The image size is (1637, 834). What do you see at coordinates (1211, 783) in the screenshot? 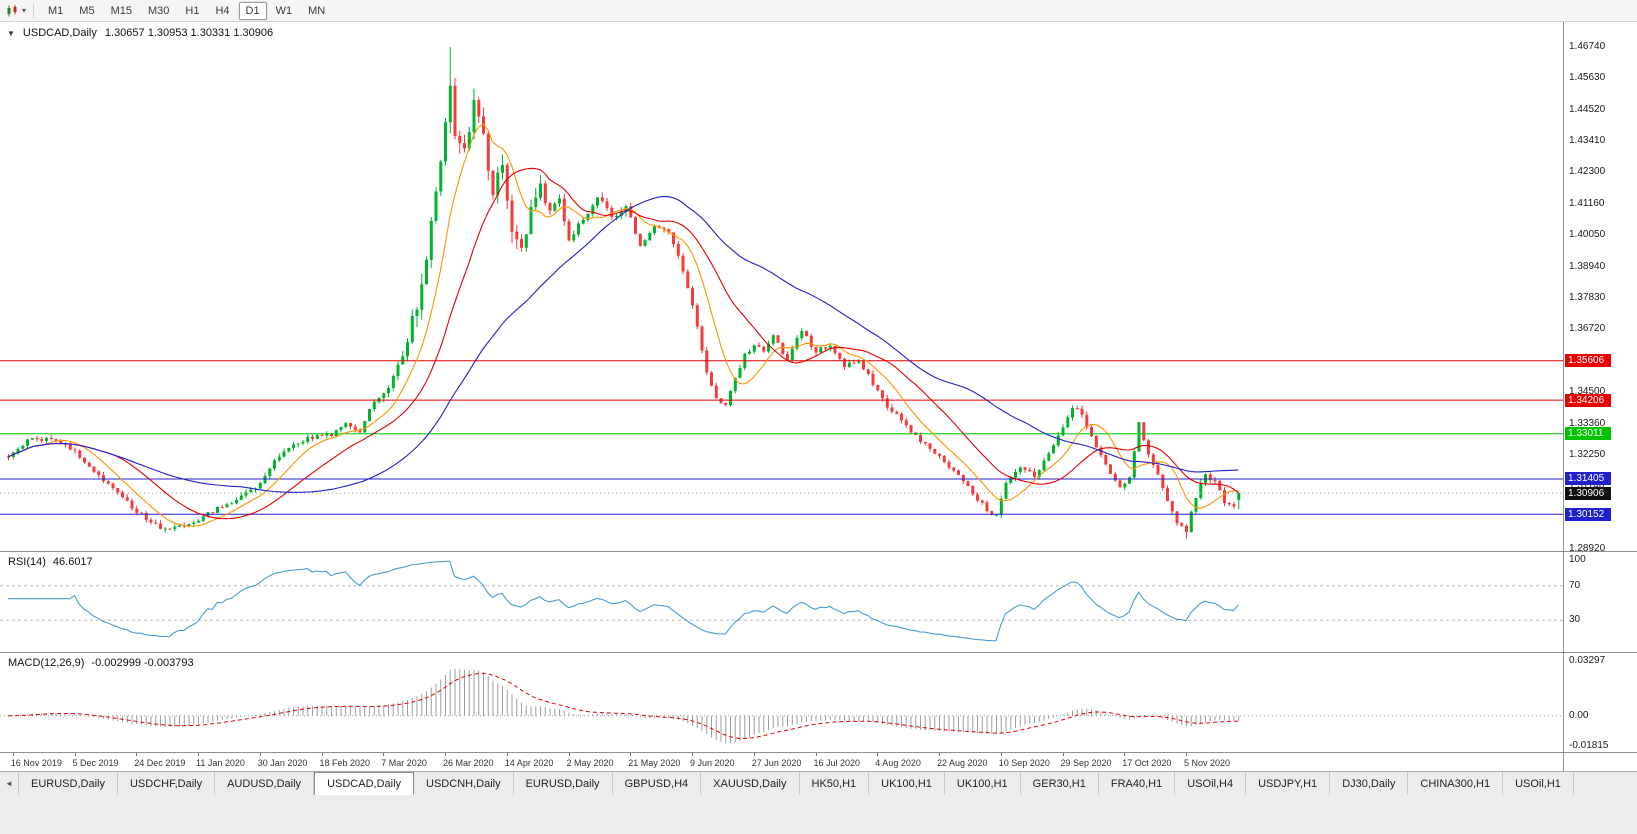
I see `chart-tab-usoil-h4: USOil,H4` at bounding box center [1211, 783].